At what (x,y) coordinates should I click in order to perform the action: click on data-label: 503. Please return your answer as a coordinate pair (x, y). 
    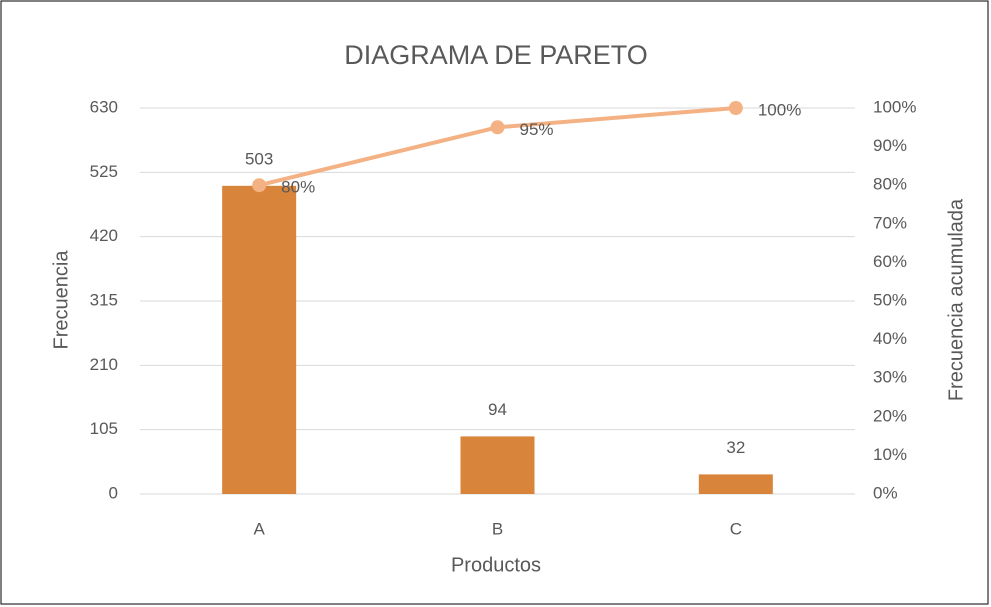
    Looking at the image, I should click on (259, 158).